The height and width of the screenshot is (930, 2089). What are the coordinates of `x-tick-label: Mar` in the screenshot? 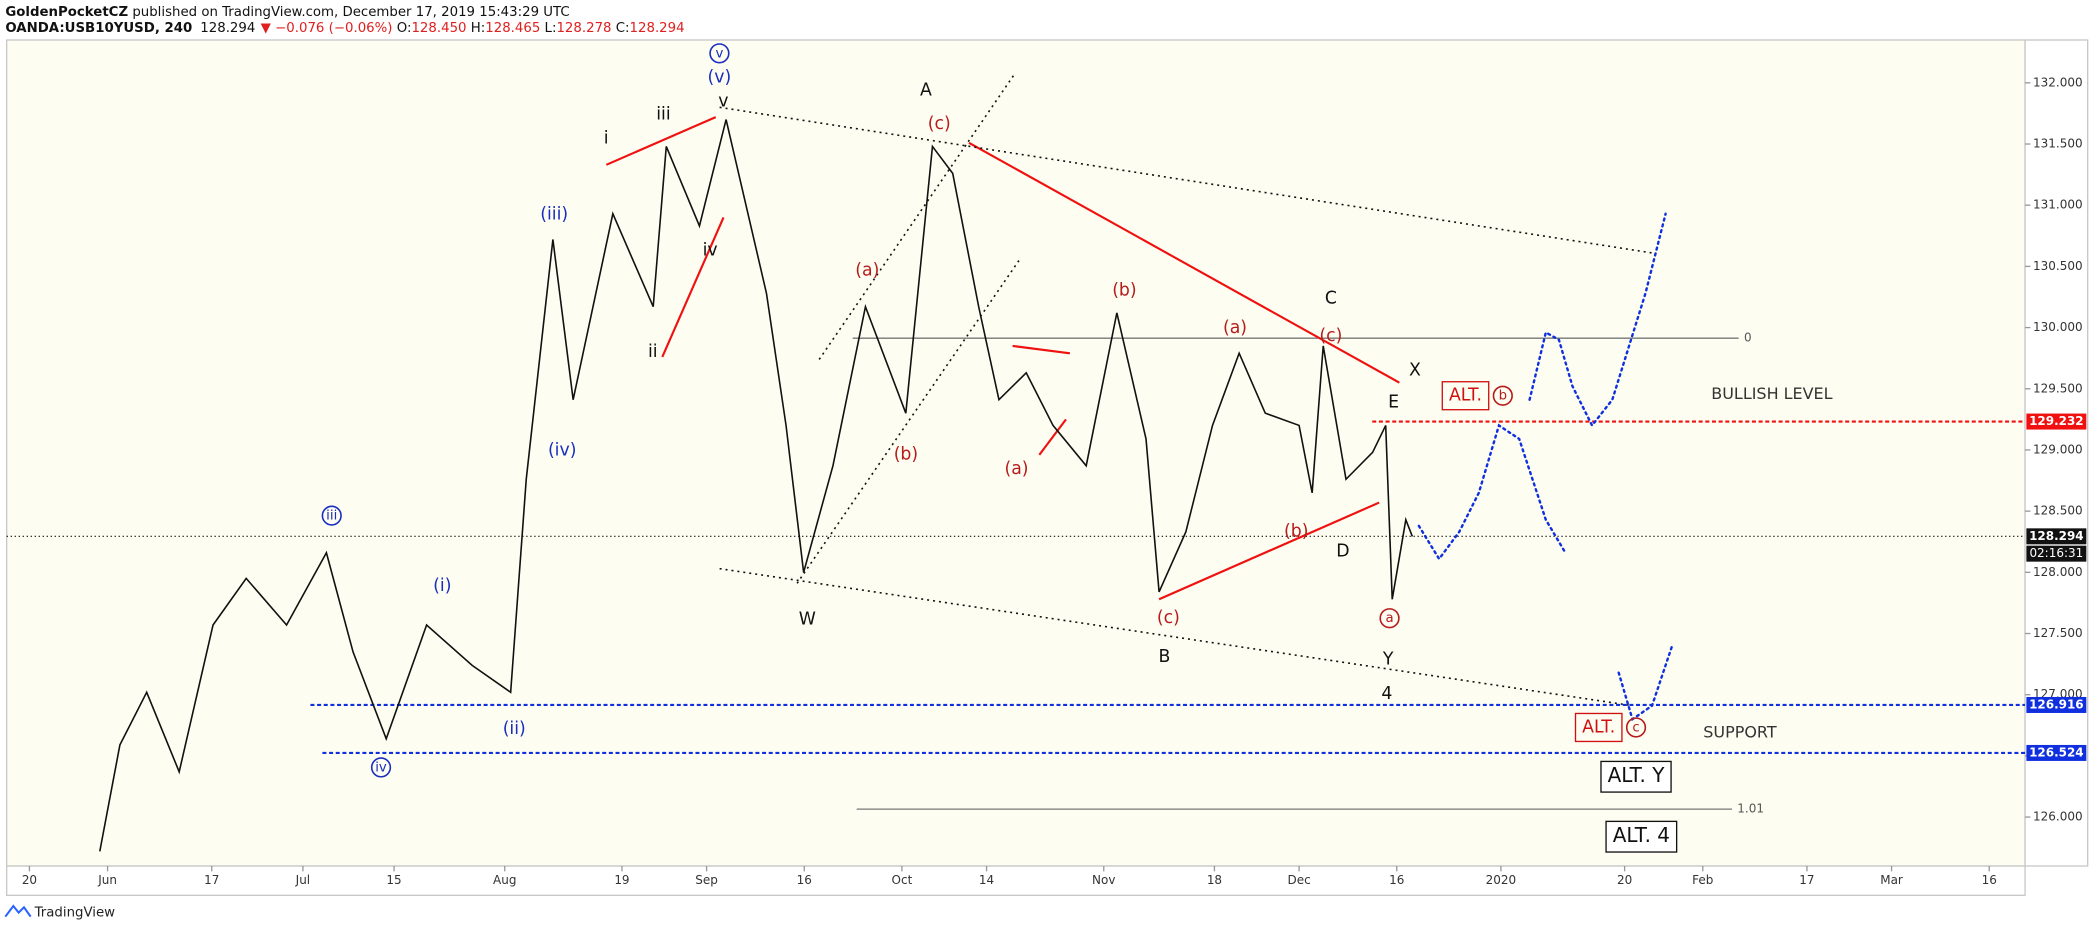 It's located at (1891, 880).